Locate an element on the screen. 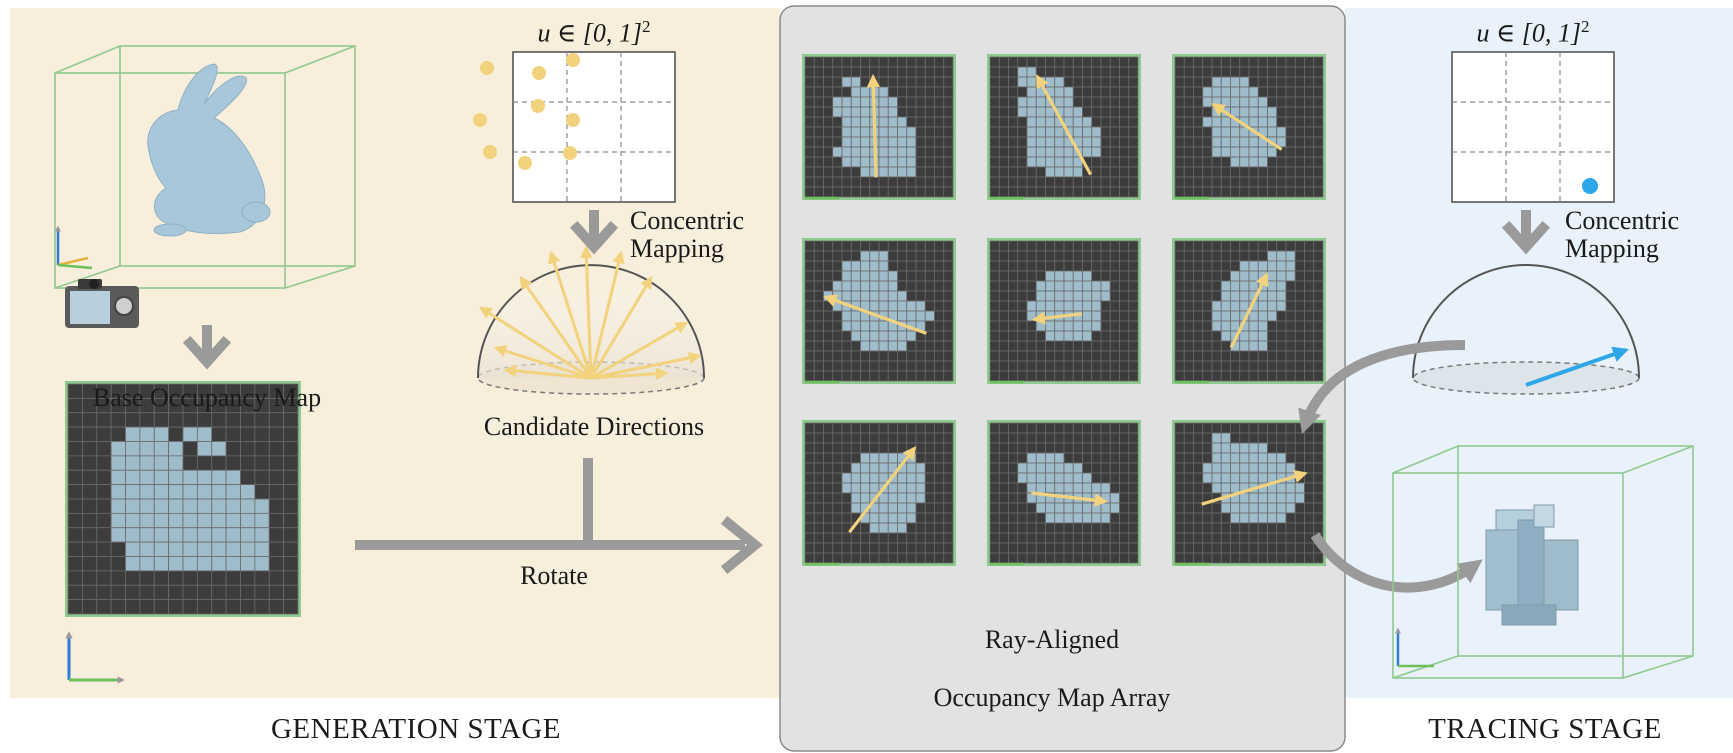 The image size is (1733, 753). generation-stage-label: GENERATION STAGE is located at coordinates (416, 729).